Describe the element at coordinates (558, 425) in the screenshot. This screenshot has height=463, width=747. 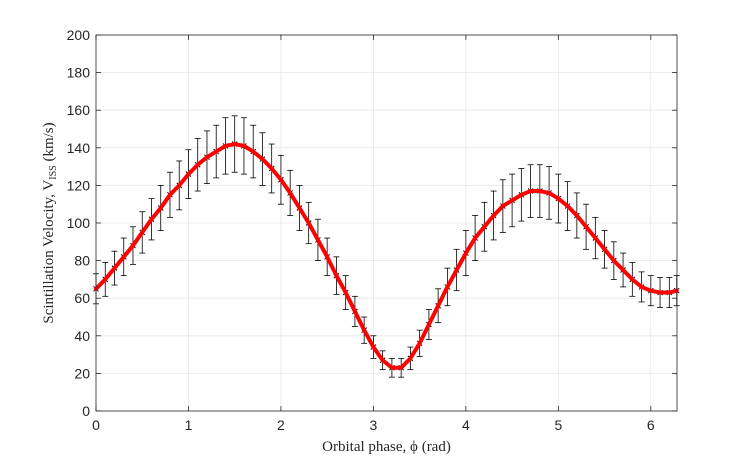
I see `x-tick-label: 5` at that location.